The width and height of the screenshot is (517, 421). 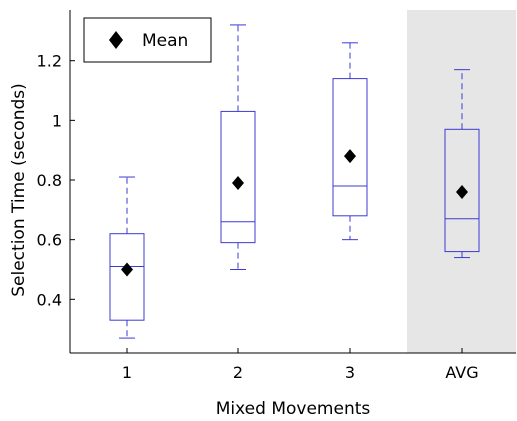 What do you see at coordinates (165, 41) in the screenshot?
I see `legend-label: Mean` at bounding box center [165, 41].